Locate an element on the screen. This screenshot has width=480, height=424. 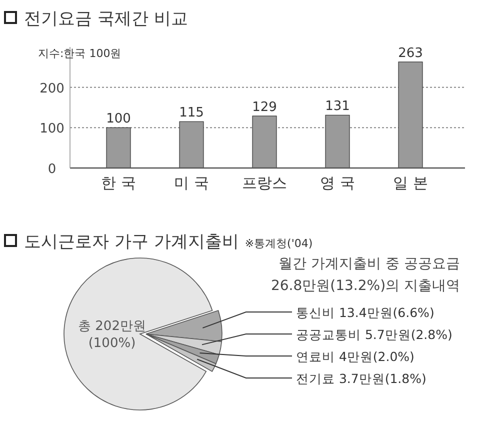
data-label: 129 is located at coordinates (264, 107).